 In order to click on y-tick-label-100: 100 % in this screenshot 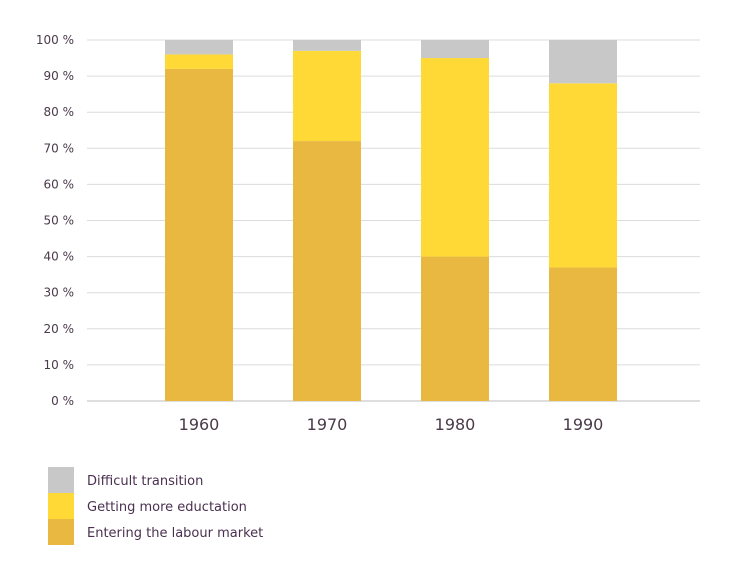, I will do `click(55, 40)`.